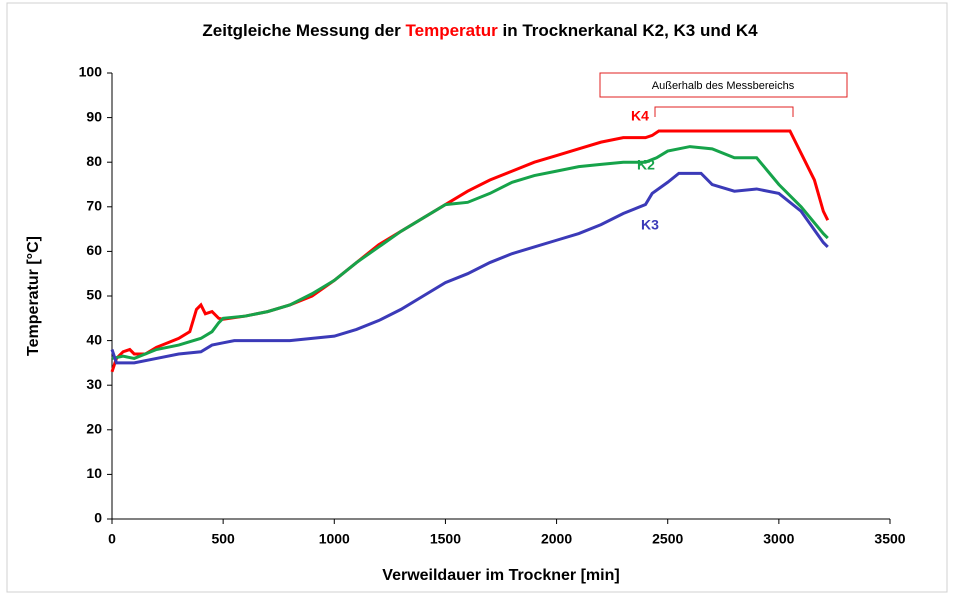  Describe the element at coordinates (631, 30) in the screenshot. I see `title-part: in Trocknerkanal K2, K3 und K4` at that location.